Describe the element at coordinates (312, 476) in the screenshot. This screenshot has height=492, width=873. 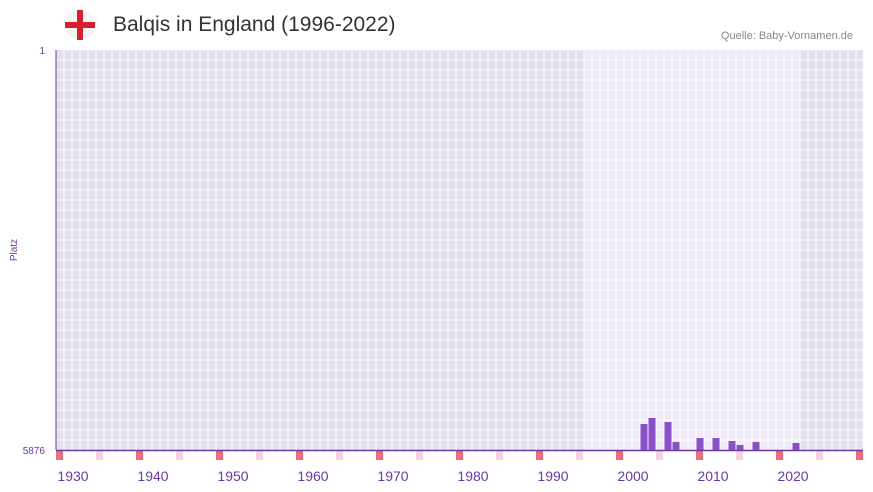
I see `x-tick-label: 1960` at that location.